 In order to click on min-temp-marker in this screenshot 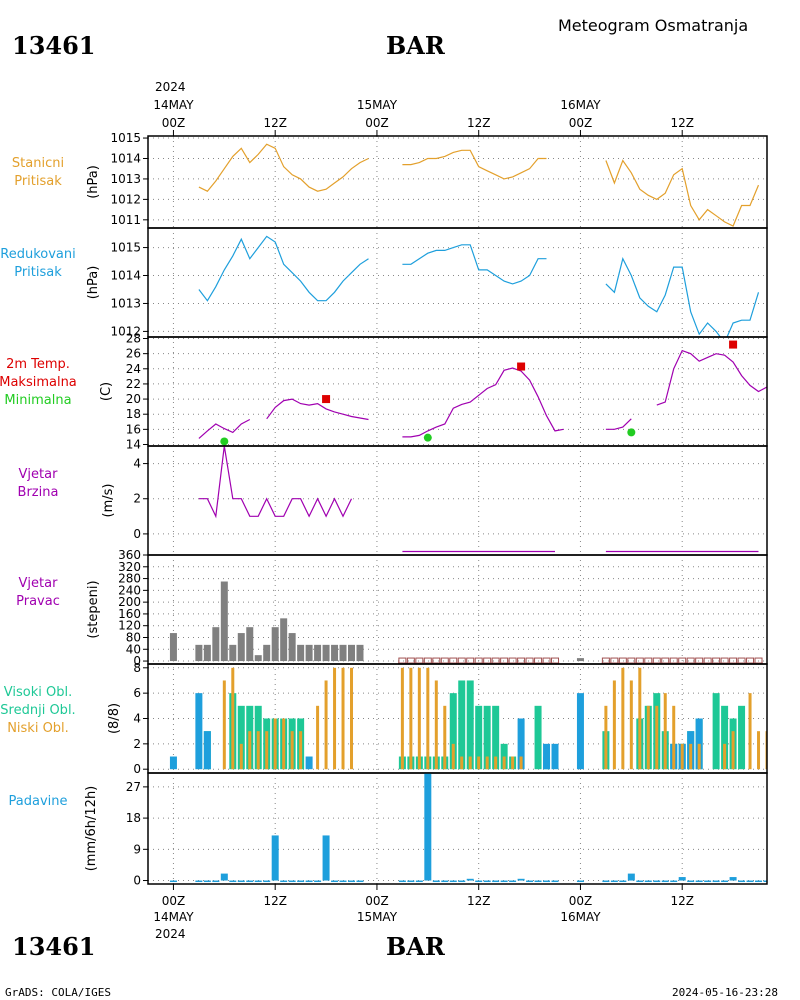, I will do `click(631, 432)`.